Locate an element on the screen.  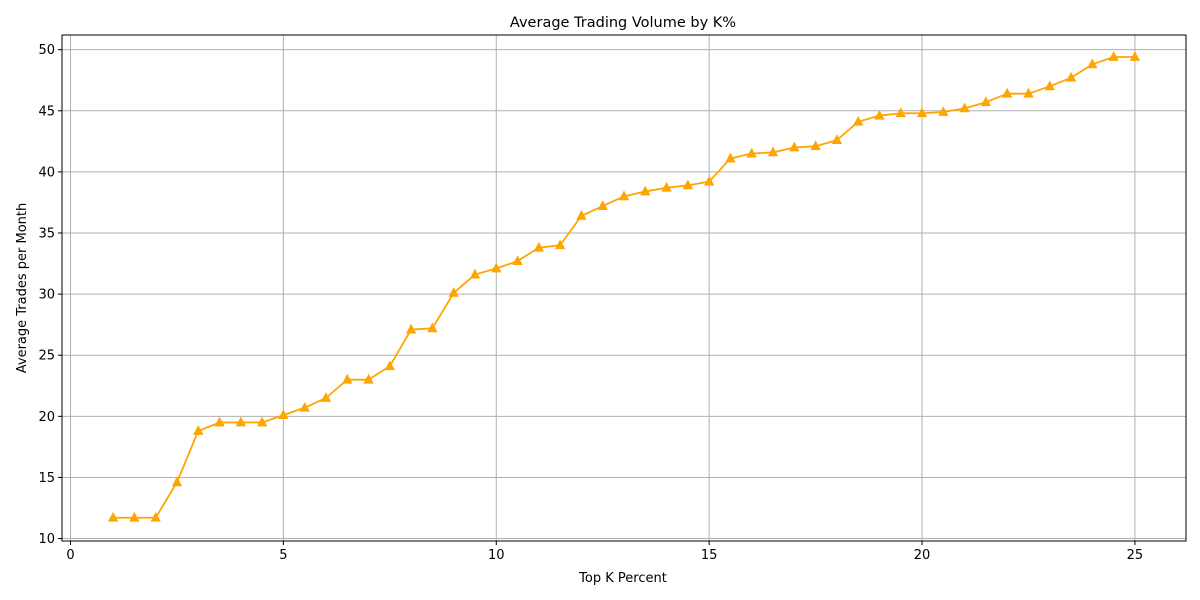
x-tick-label: 15 is located at coordinates (709, 555).